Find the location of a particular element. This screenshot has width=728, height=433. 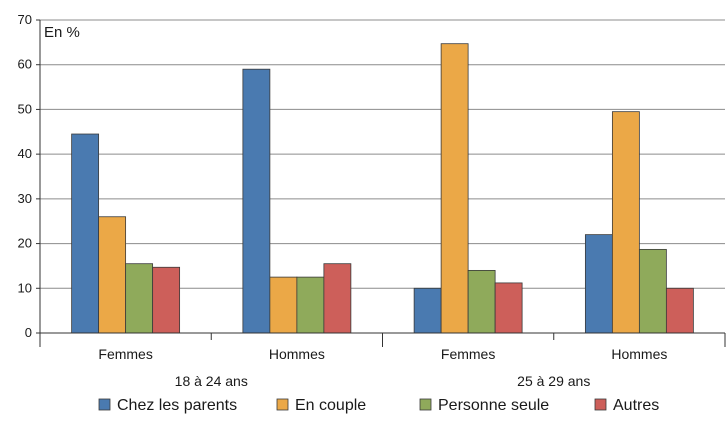

legend-label: Autres is located at coordinates (636, 405).